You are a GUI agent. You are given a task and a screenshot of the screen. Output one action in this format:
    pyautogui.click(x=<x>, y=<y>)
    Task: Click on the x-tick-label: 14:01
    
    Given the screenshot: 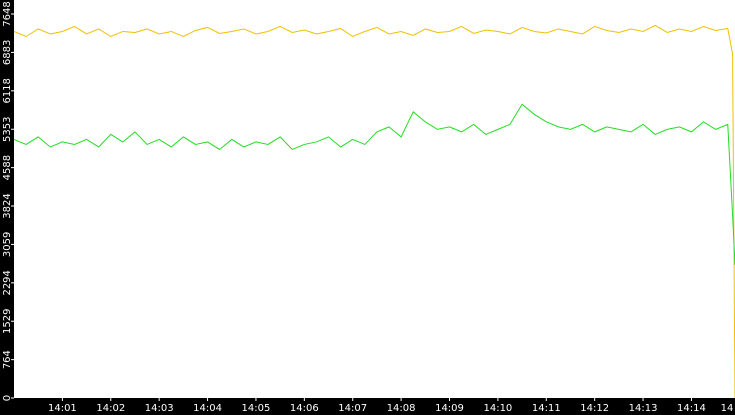 What is the action you would take?
    pyautogui.click(x=62, y=408)
    